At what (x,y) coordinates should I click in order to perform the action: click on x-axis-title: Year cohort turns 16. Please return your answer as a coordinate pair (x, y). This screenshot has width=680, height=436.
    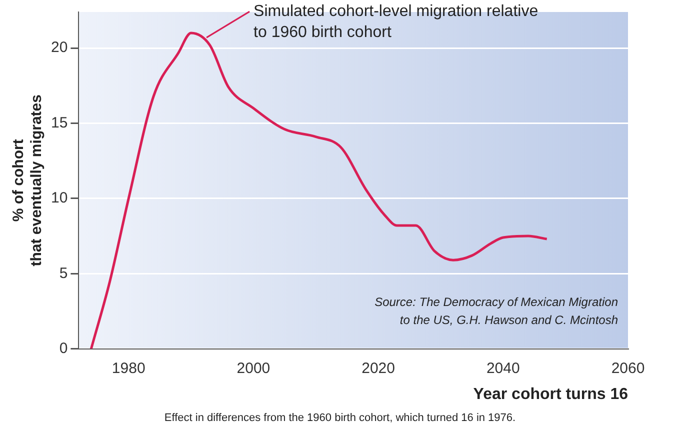
    Looking at the image, I should click on (550, 394).